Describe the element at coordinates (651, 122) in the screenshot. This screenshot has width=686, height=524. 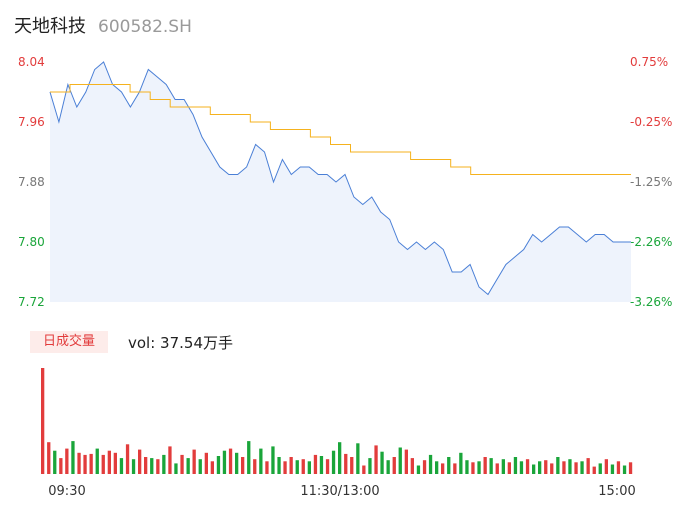
I see `y-tick-label-right: -0.25%` at that location.